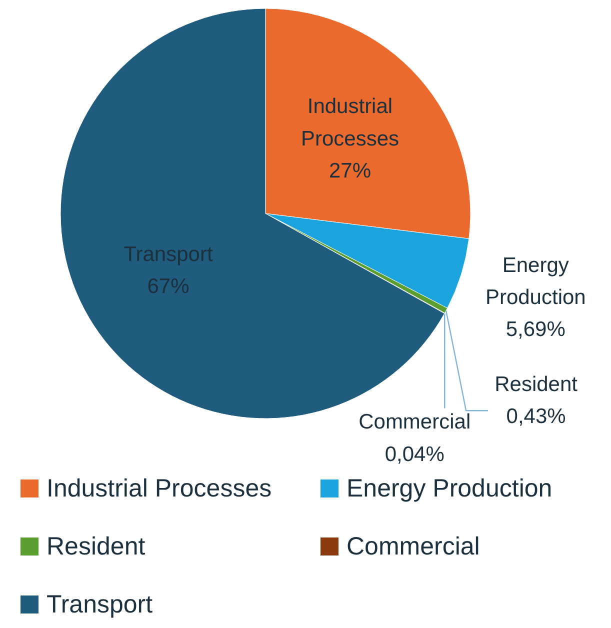 Image resolution: width=611 pixels, height=628 pixels. I want to click on data-label: 0,43%, so click(536, 416).